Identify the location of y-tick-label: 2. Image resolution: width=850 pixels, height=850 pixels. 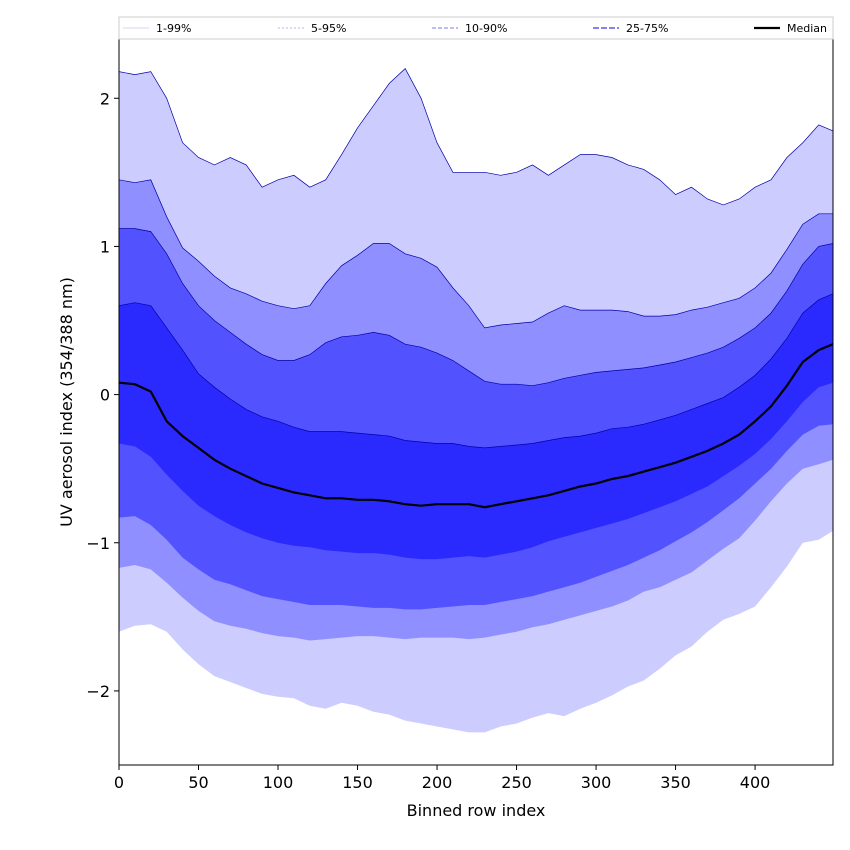
(105, 98).